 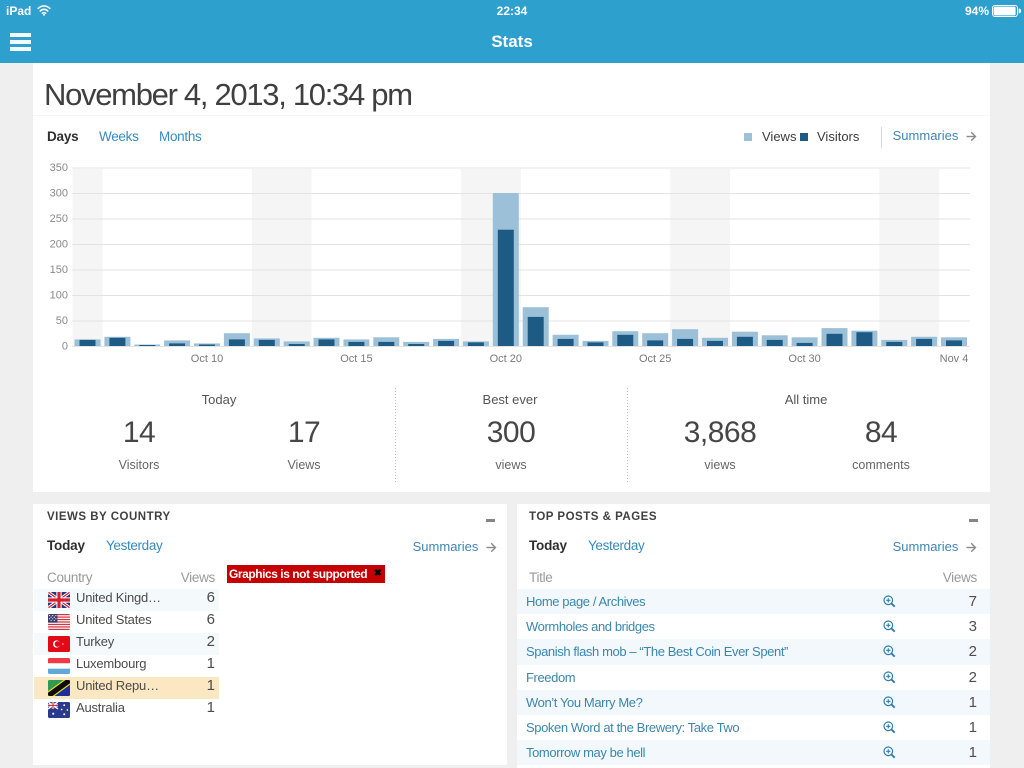 What do you see at coordinates (506, 359) in the screenshot?
I see `svg-text: Oct 20` at bounding box center [506, 359].